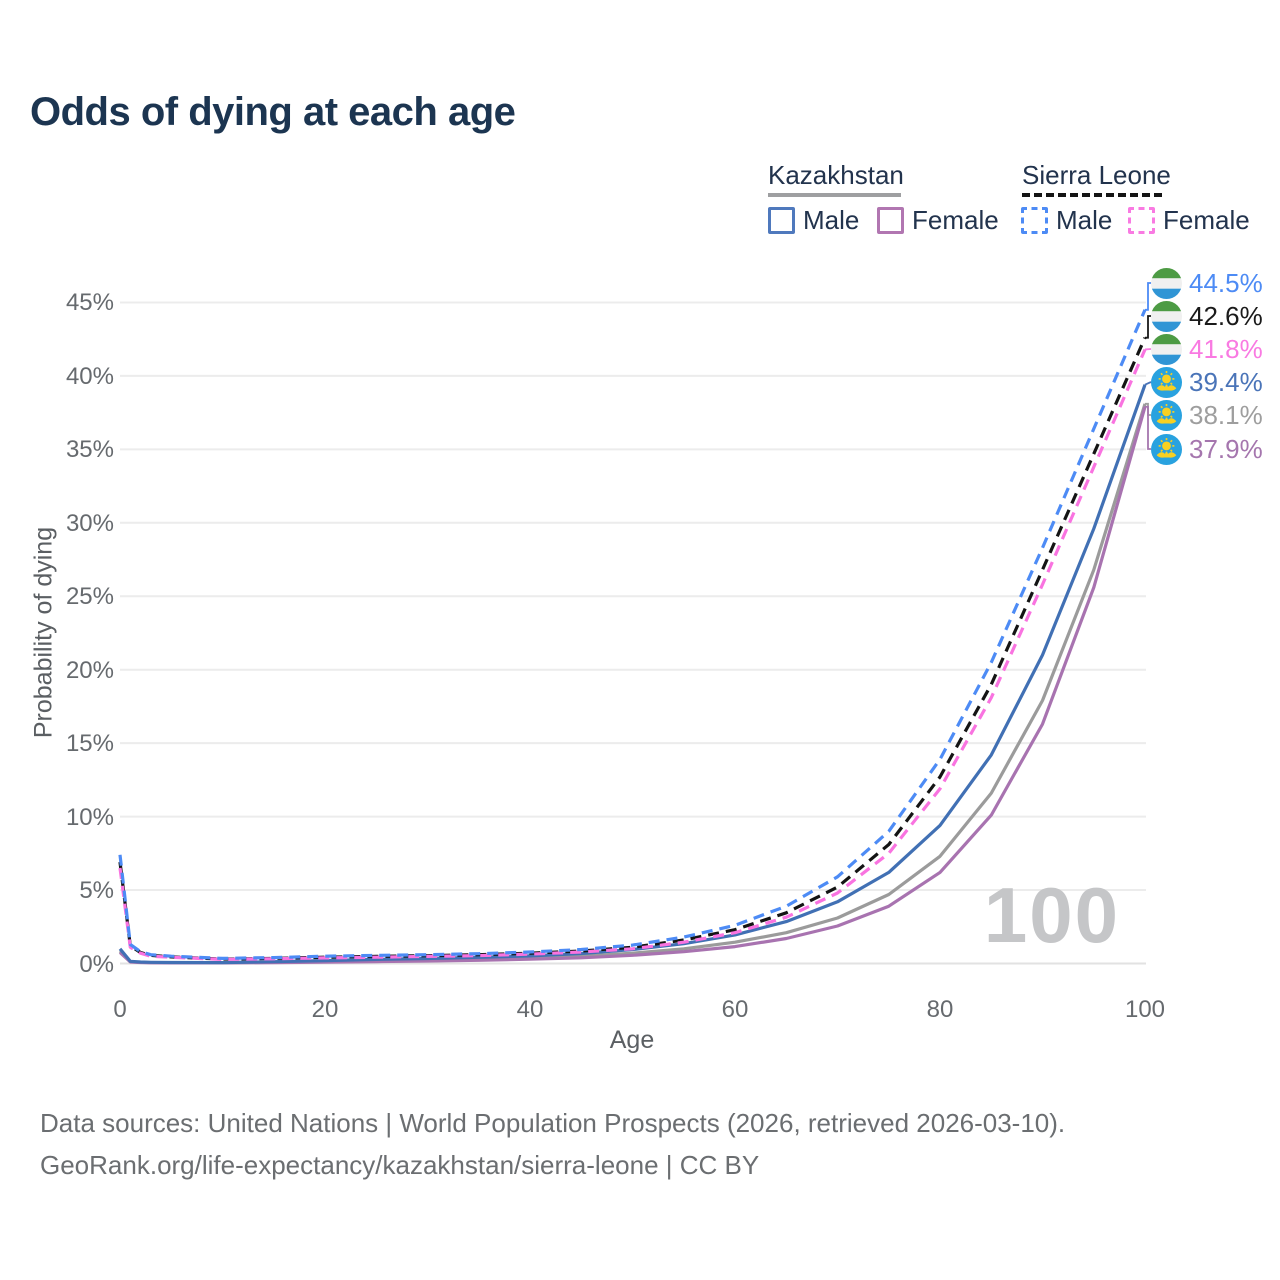 This screenshot has height=1280, width=1280. I want to click on legend-item-kazakhstan-male: Male, so click(813, 220).